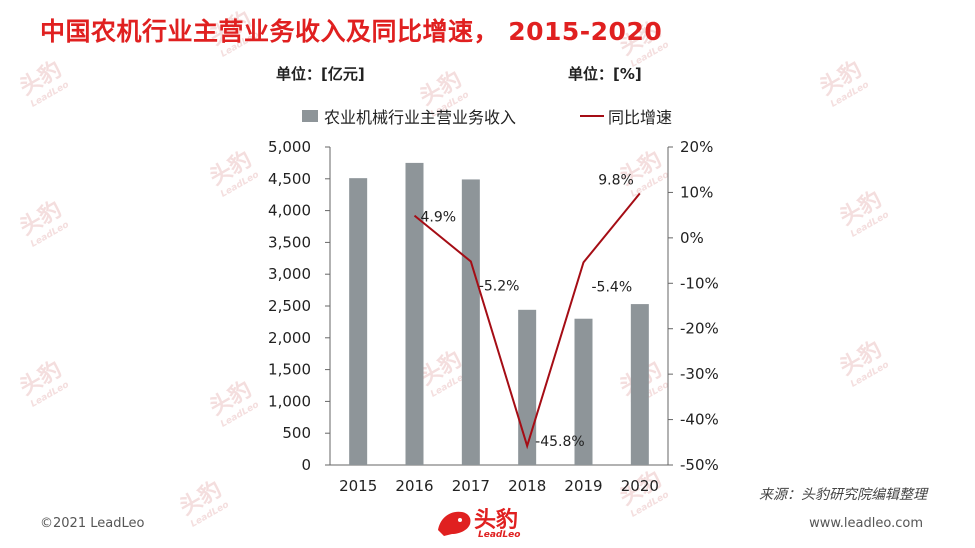 This screenshot has width=975, height=548. Describe the element at coordinates (420, 117) in the screenshot. I see `legend-bar-label: 农业机械行业主营业务收入` at that location.